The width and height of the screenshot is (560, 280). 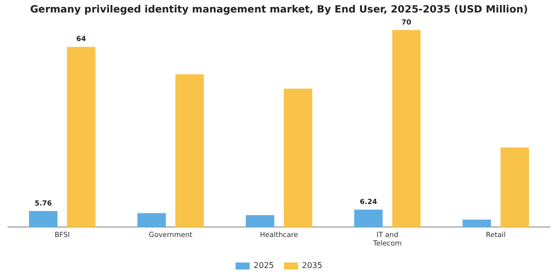 I want to click on legend-label: 2035, so click(x=312, y=265).